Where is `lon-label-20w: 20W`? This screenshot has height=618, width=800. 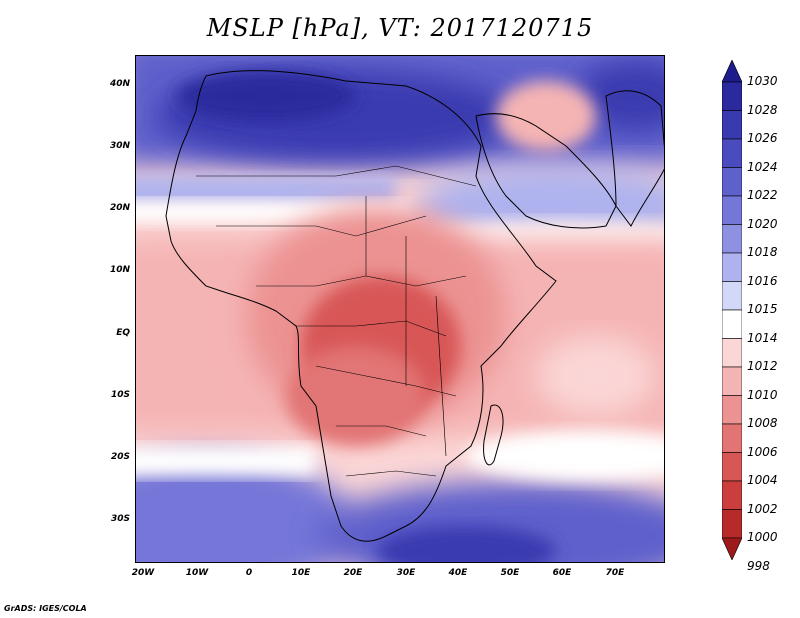 lon-label-20w: 20W is located at coordinates (143, 573).